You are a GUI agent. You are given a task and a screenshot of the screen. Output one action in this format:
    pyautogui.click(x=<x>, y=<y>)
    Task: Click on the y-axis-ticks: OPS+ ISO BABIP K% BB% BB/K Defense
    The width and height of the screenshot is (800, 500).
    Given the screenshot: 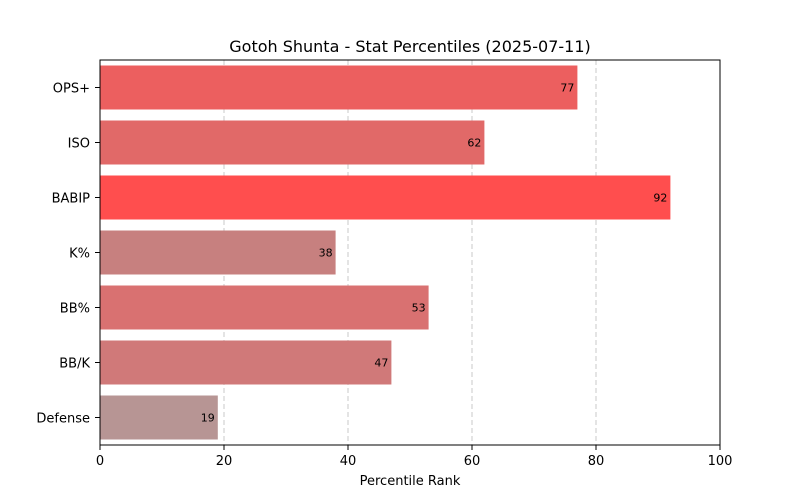 What is the action you would take?
    pyautogui.click(x=68, y=254)
    